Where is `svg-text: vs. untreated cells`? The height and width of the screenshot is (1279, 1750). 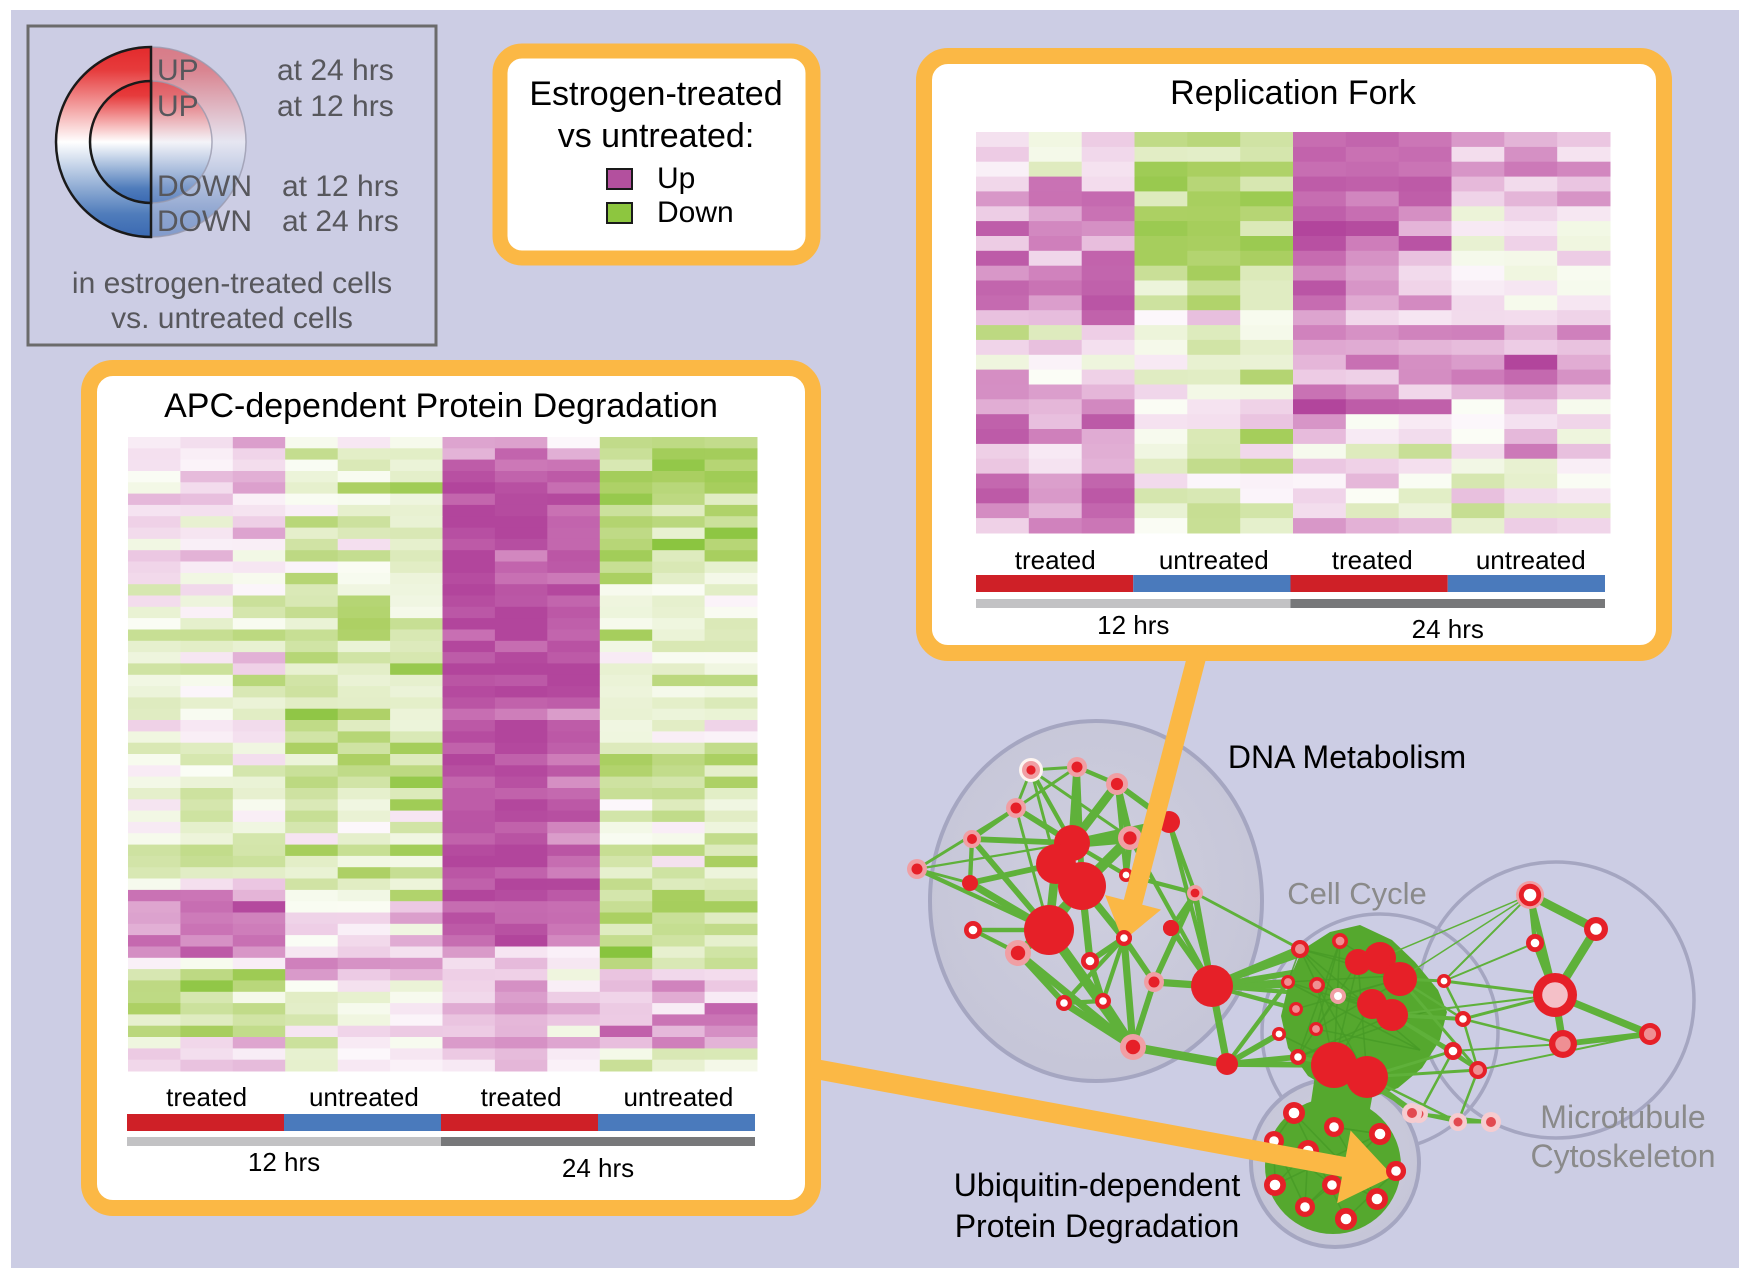
svg-text: vs. untreated cells is located at coordinates (232, 318).